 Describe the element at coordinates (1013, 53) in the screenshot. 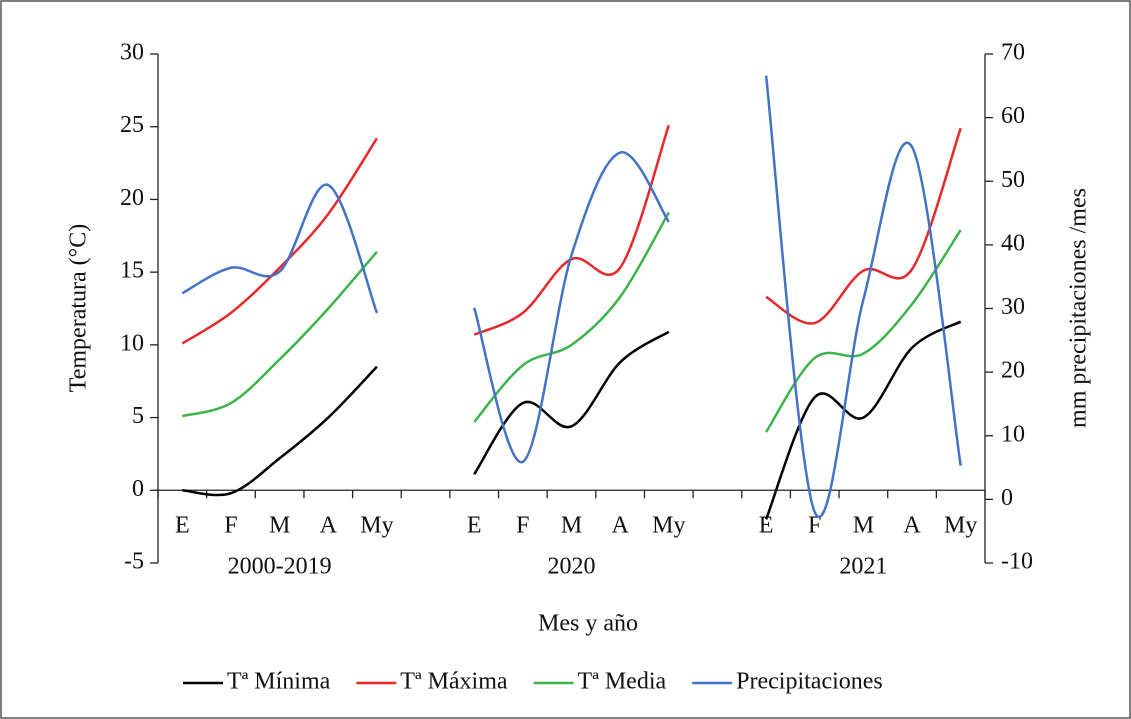

I see `y2-tick-label: 70` at that location.